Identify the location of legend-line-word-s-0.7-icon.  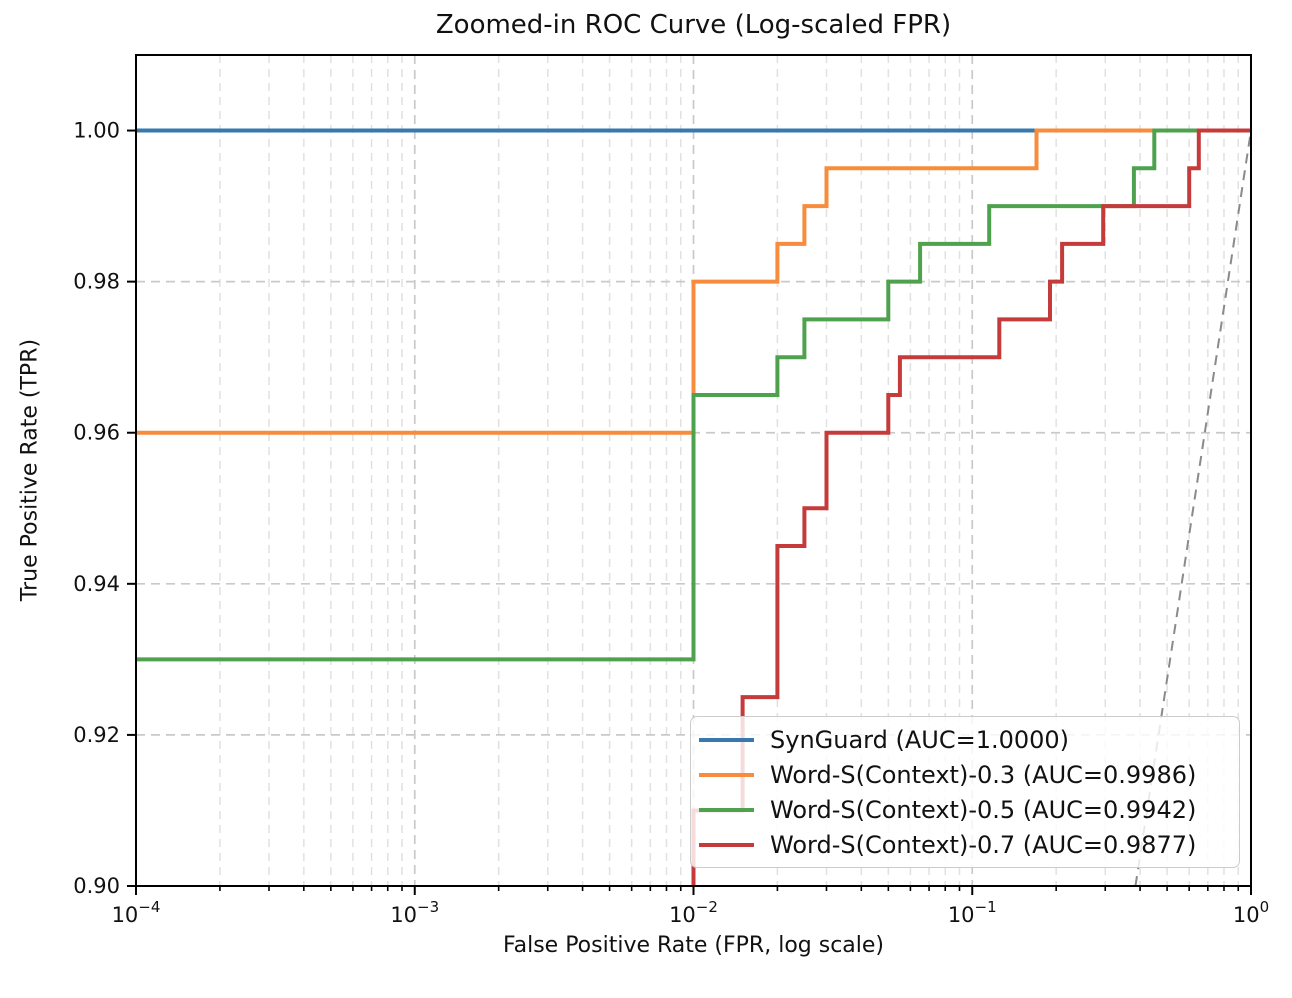
(726, 844).